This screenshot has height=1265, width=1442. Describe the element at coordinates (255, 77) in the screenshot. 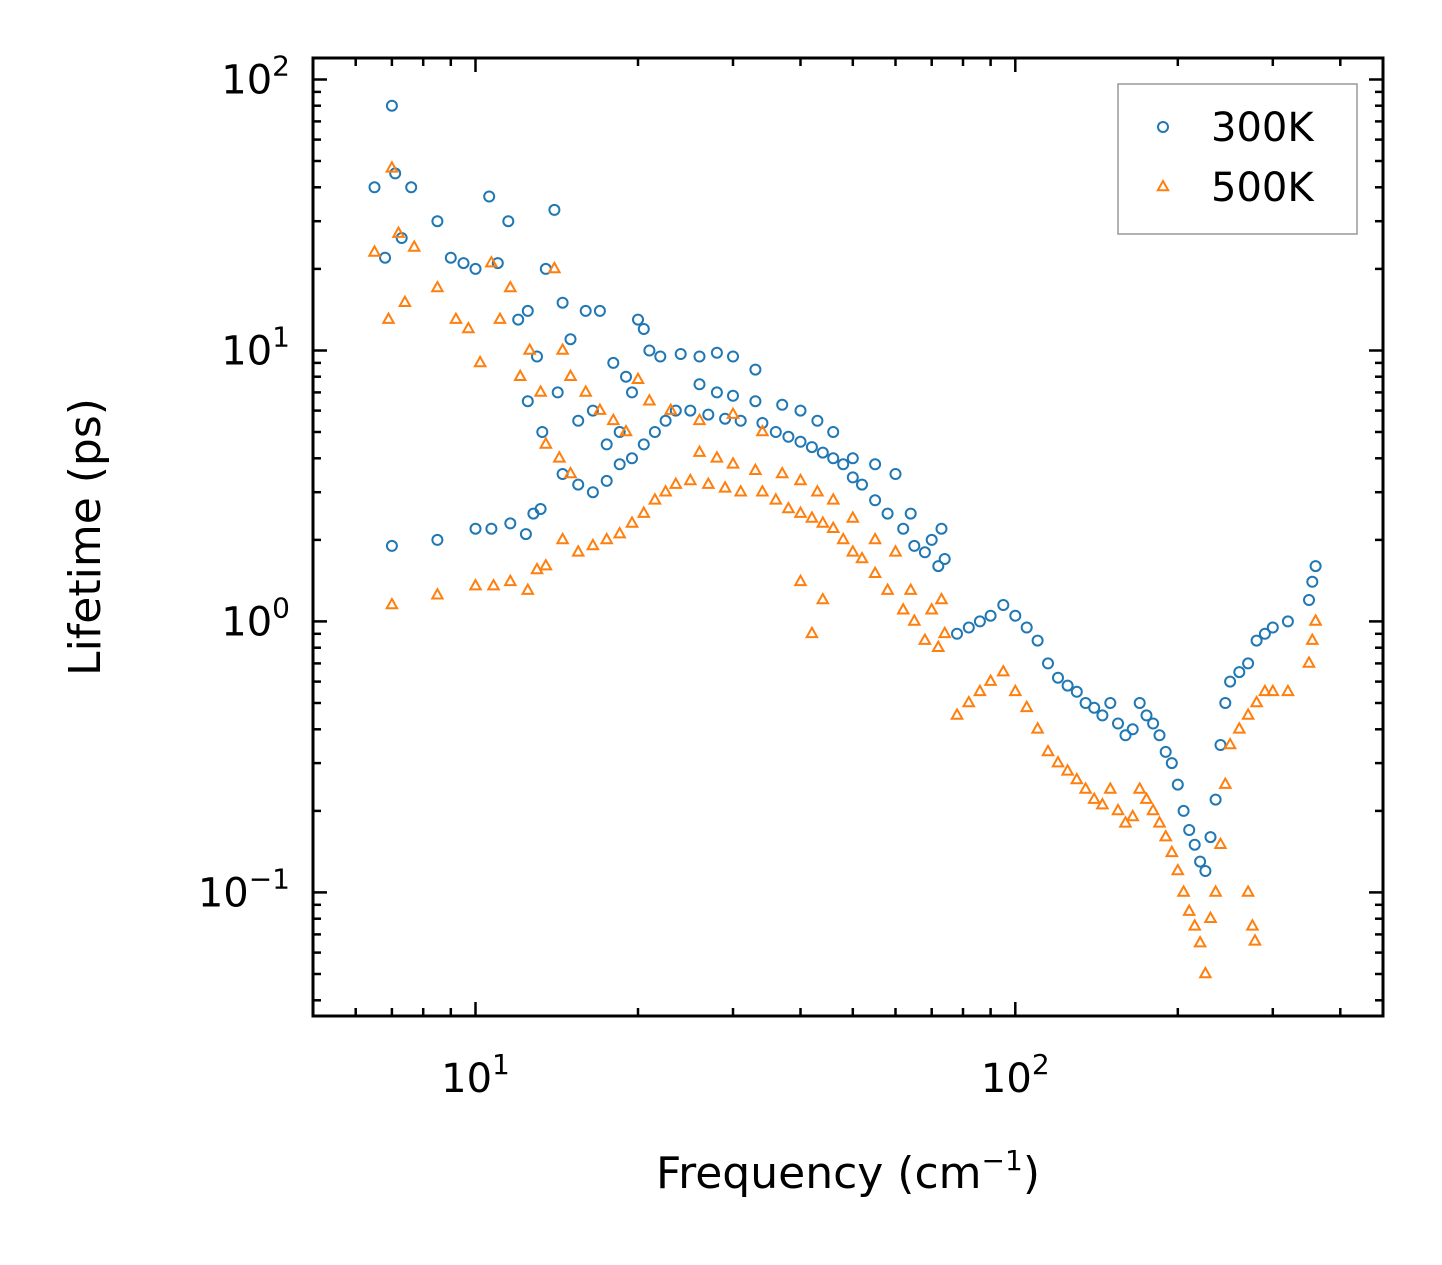

I see `y-tick-label-3: 102` at that location.